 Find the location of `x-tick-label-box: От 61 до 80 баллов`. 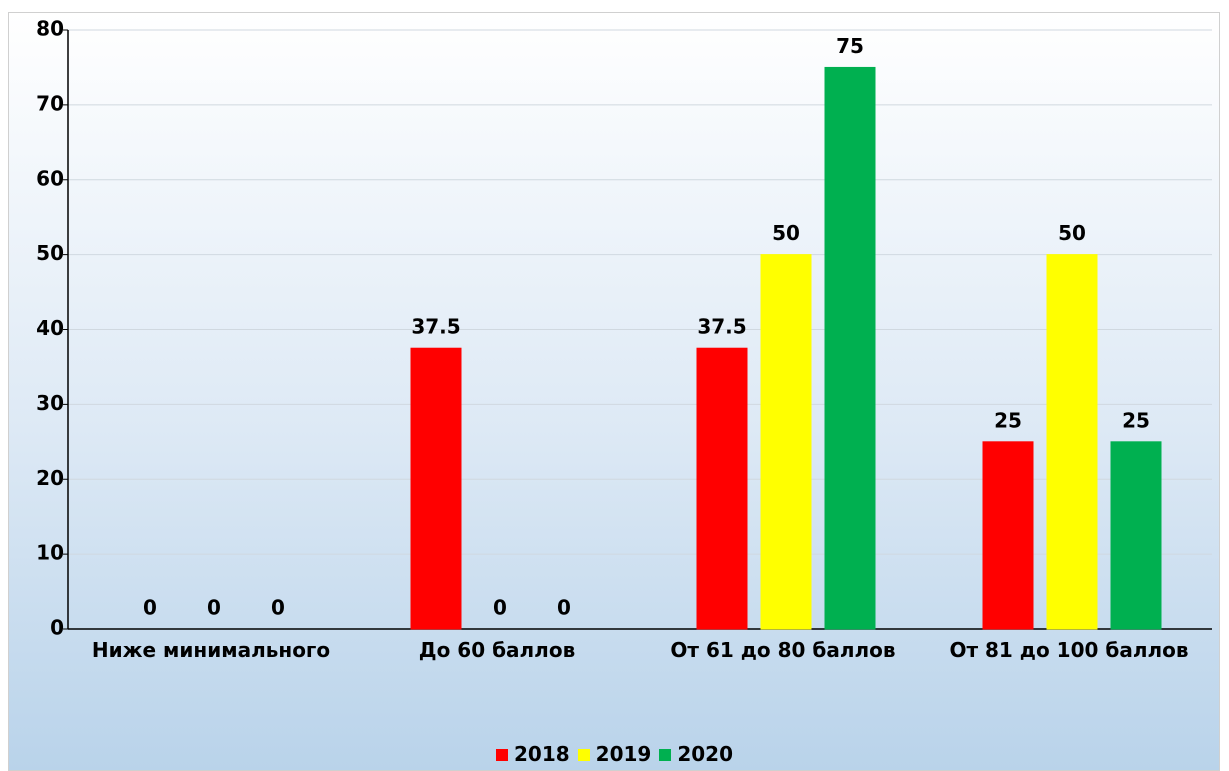

x-tick-label-box: От 61 до 80 баллов is located at coordinates (783, 650).